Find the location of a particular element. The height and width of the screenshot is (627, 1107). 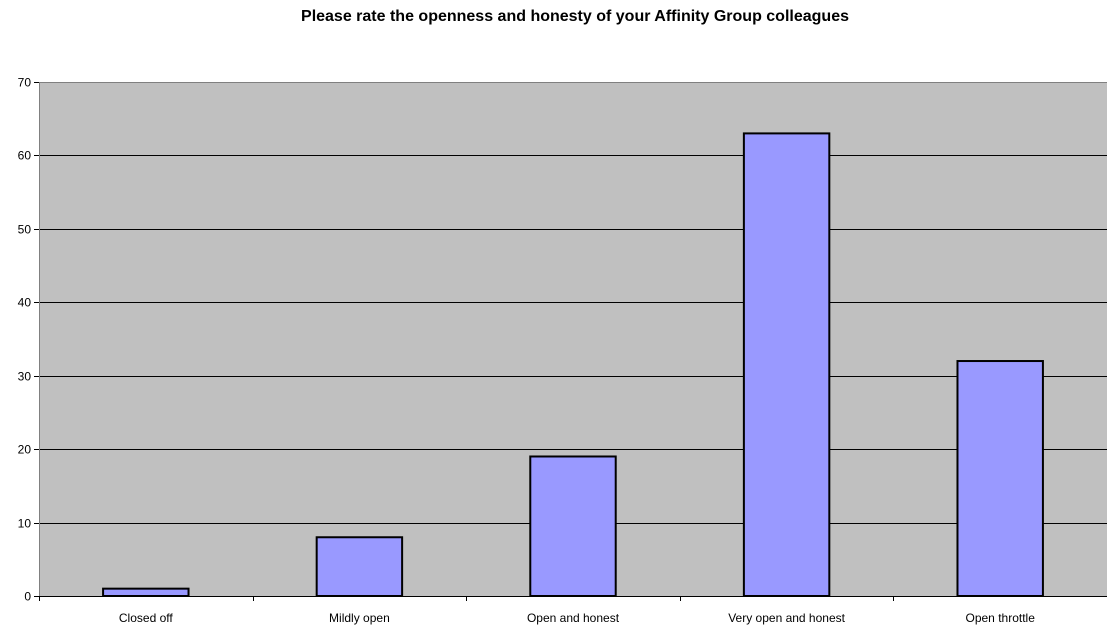

y-tick-label: 30 is located at coordinates (25, 377).